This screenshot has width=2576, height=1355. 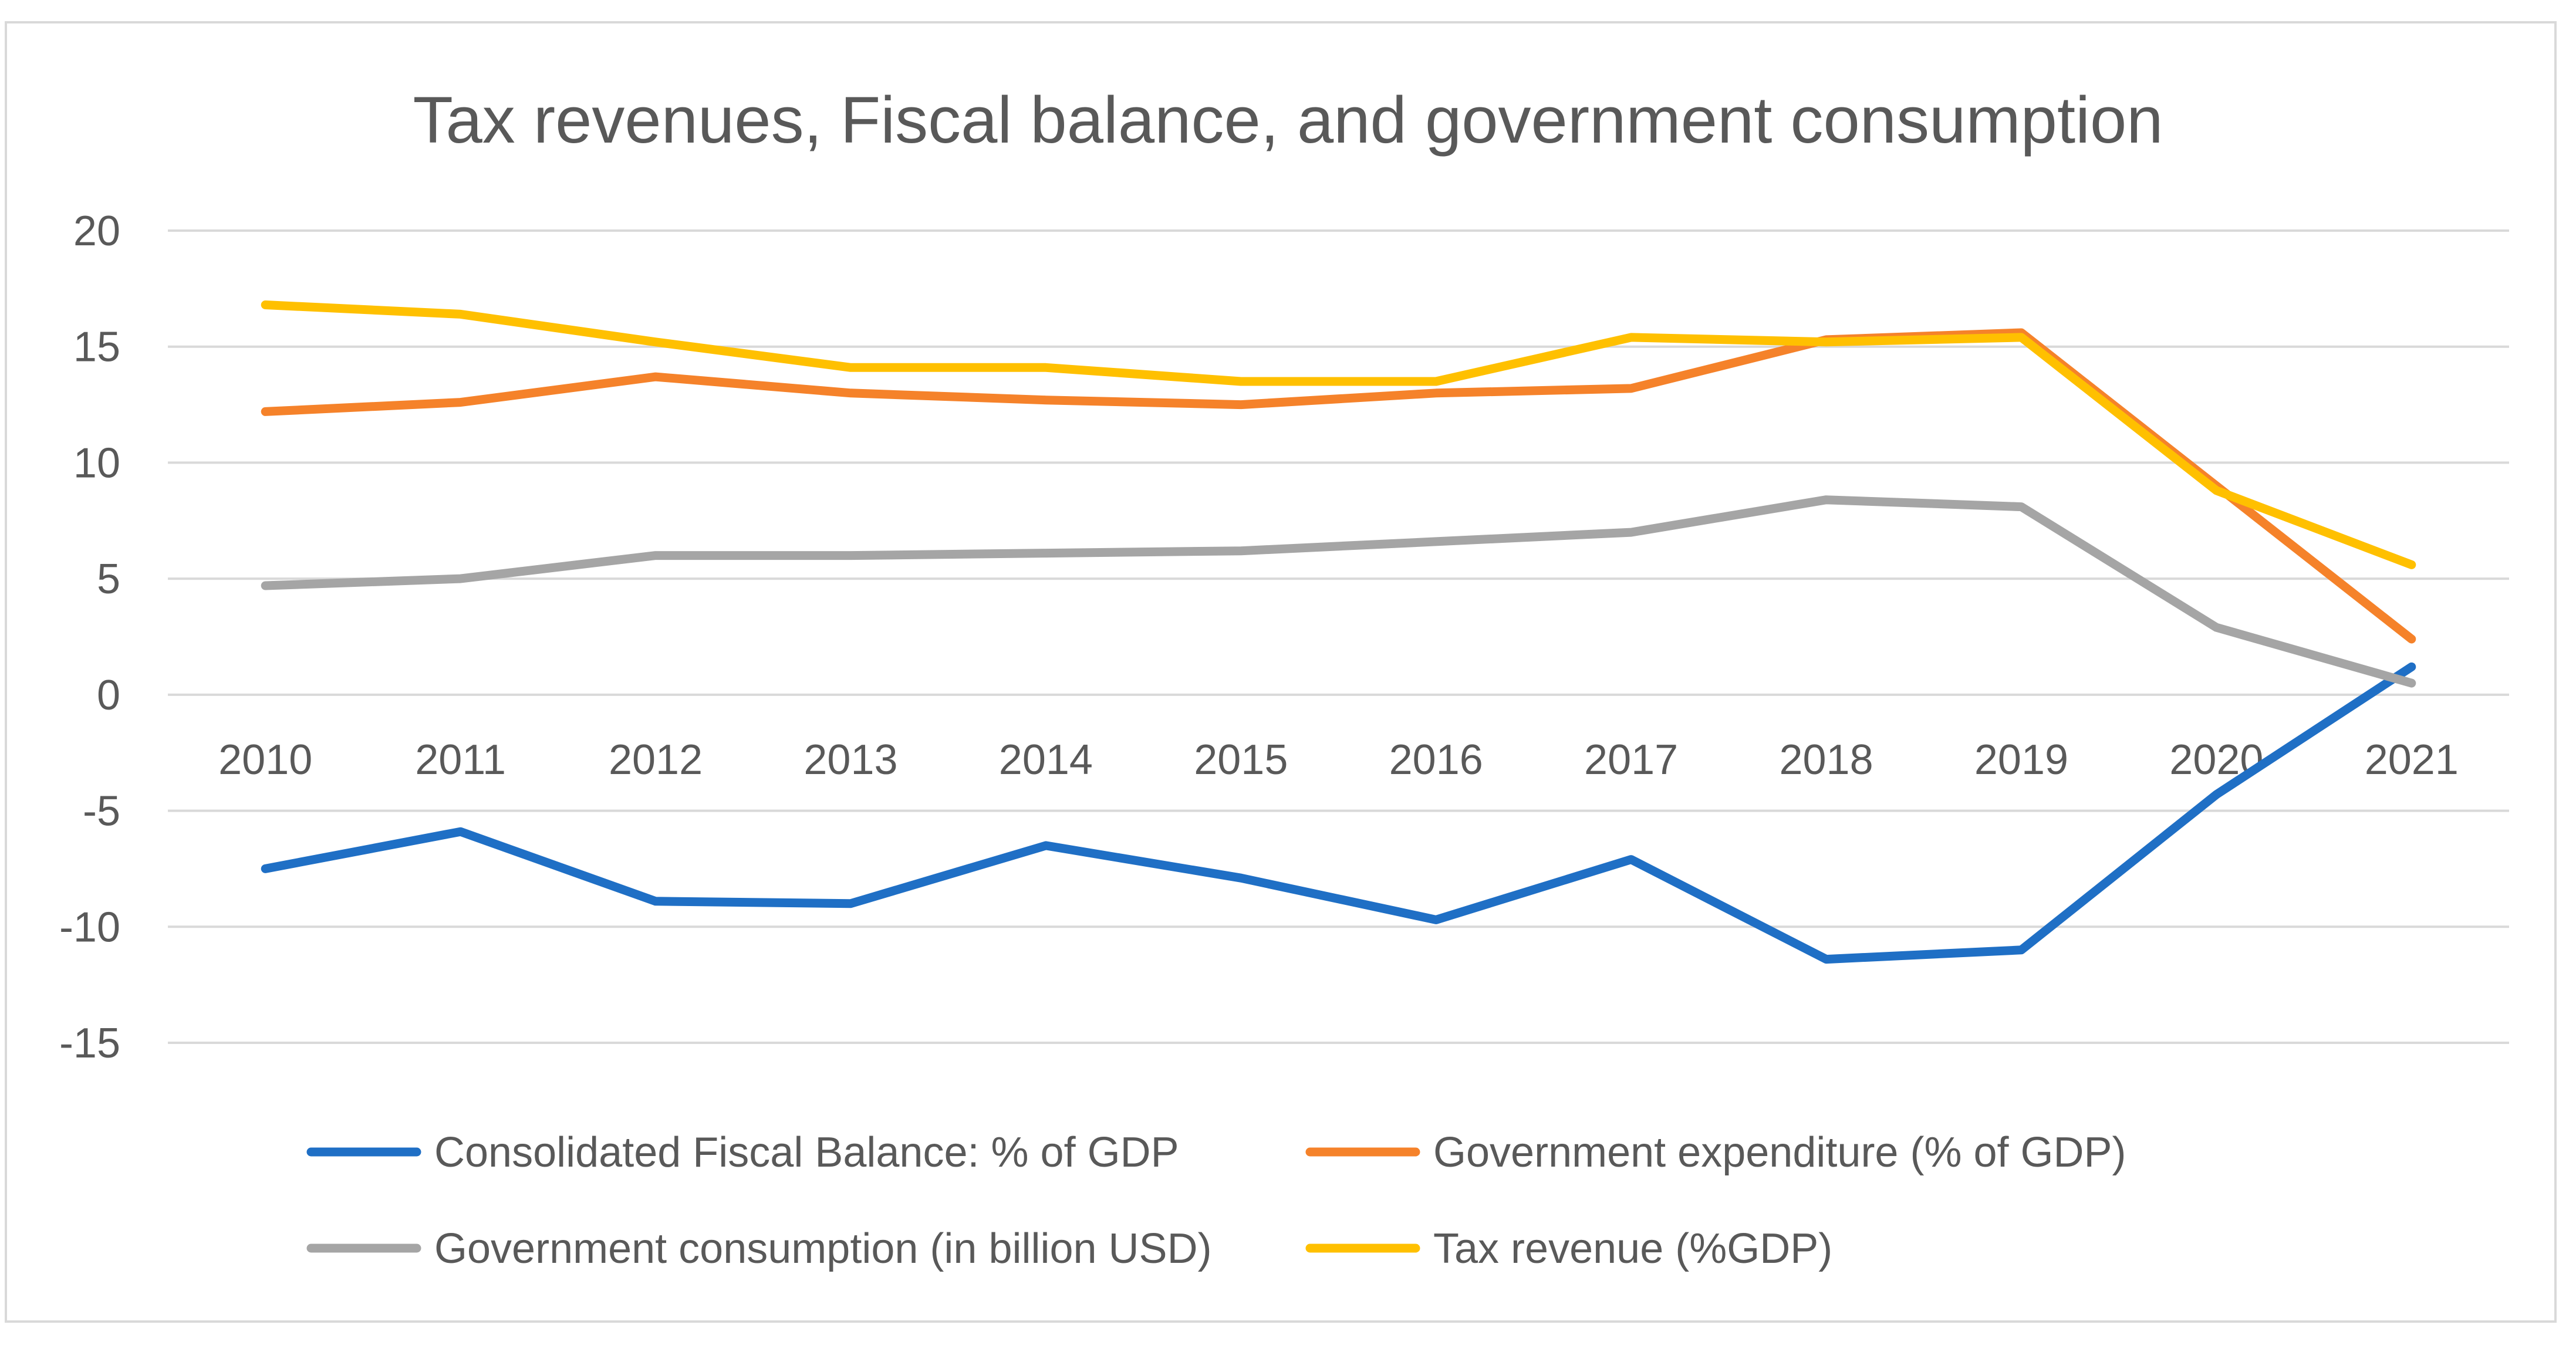 What do you see at coordinates (96, 348) in the screenshot?
I see `y-tick-label: 15` at bounding box center [96, 348].